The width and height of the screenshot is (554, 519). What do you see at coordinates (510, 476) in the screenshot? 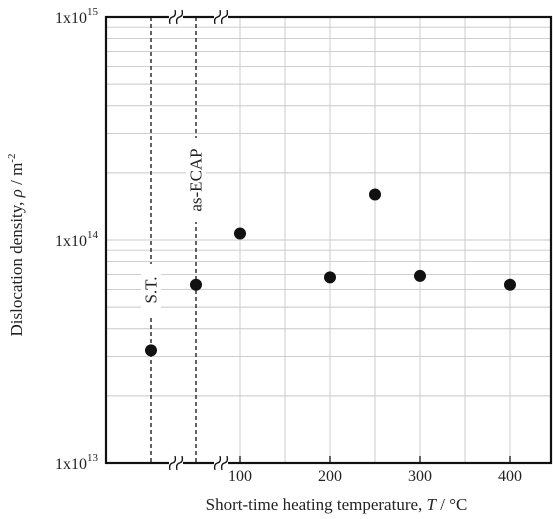
I see `x-tick-label: 400` at bounding box center [510, 476].